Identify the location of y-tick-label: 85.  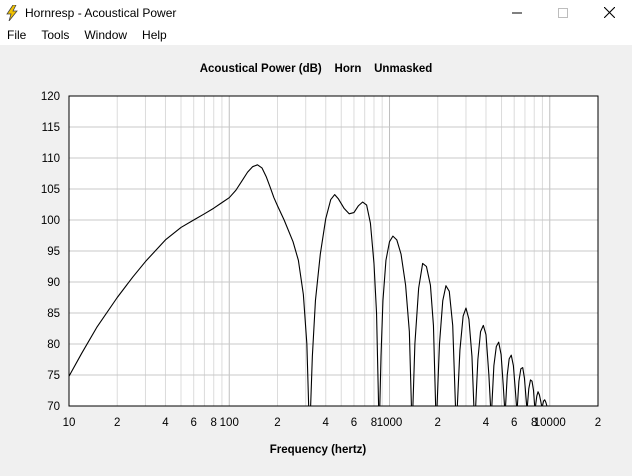
(53, 314).